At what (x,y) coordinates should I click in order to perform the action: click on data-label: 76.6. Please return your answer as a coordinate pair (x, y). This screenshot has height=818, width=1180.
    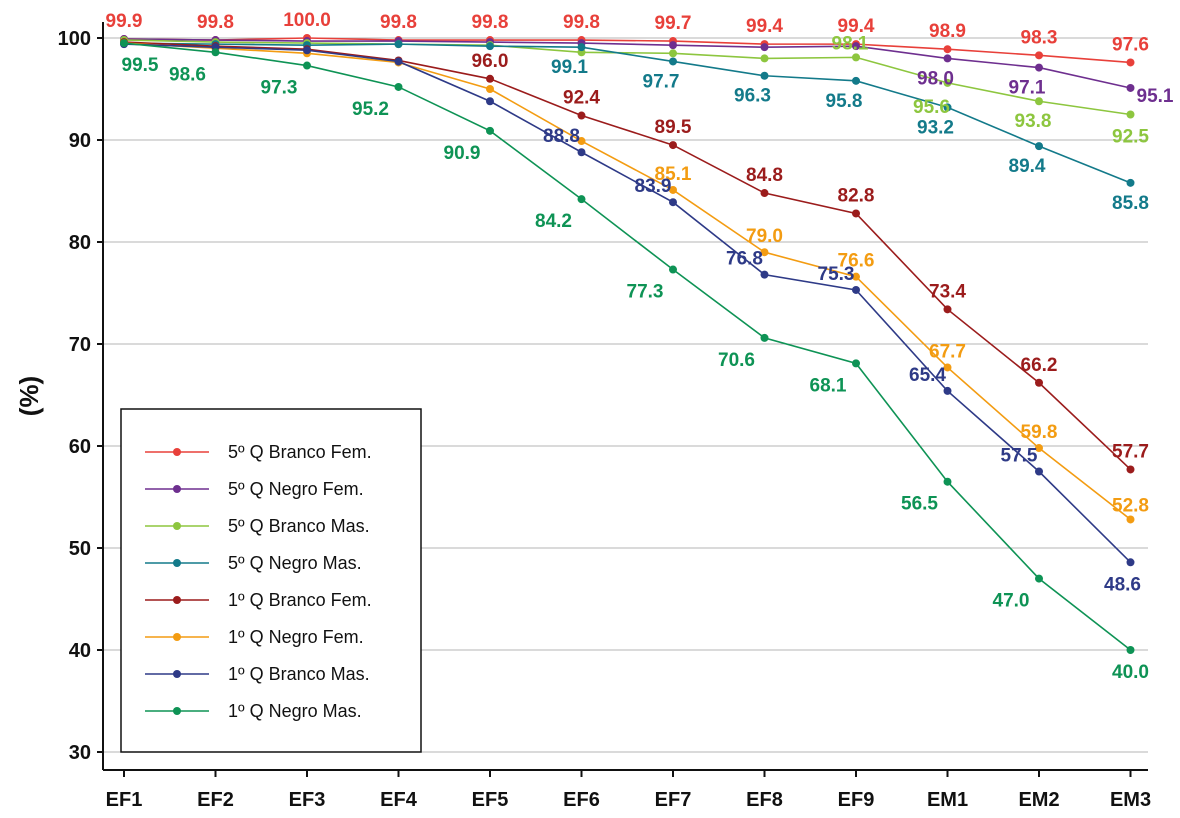
    Looking at the image, I should click on (856, 261).